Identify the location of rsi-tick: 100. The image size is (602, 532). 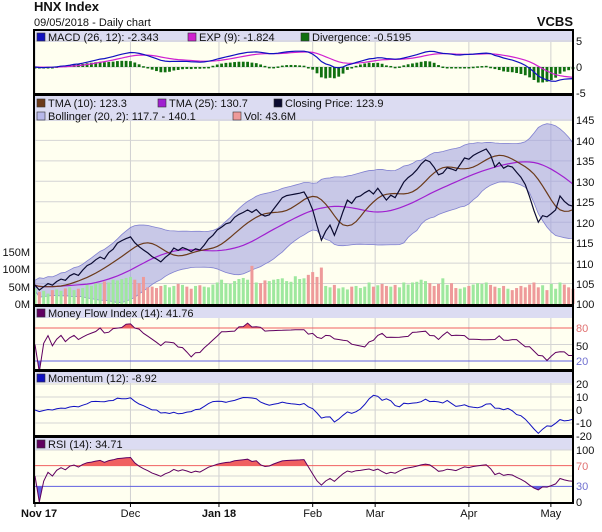
(585, 451).